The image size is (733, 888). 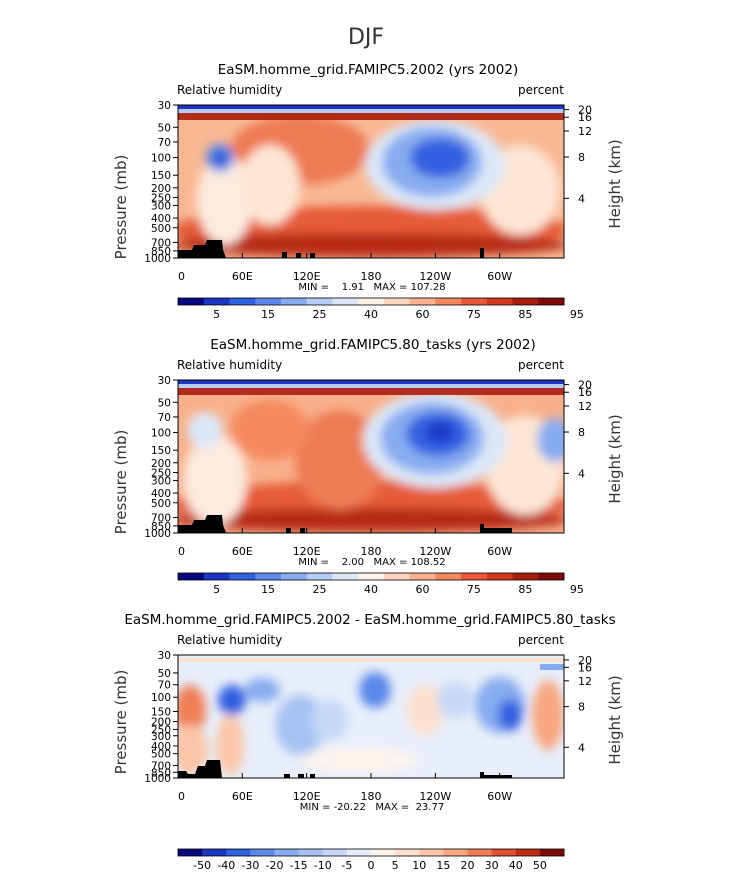 What do you see at coordinates (368, 70) in the screenshot?
I see `panel-1-title: EaSM.homme_grid.FAMIPC5.2002 (yrs 2002)` at bounding box center [368, 70].